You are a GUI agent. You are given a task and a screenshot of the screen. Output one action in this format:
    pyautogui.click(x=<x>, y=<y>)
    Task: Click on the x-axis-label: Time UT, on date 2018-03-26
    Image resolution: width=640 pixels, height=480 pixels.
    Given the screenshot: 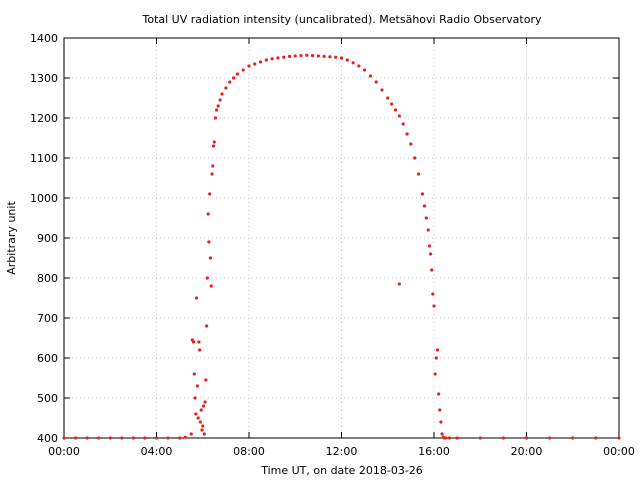 What is the action you would take?
    pyautogui.click(x=341, y=470)
    